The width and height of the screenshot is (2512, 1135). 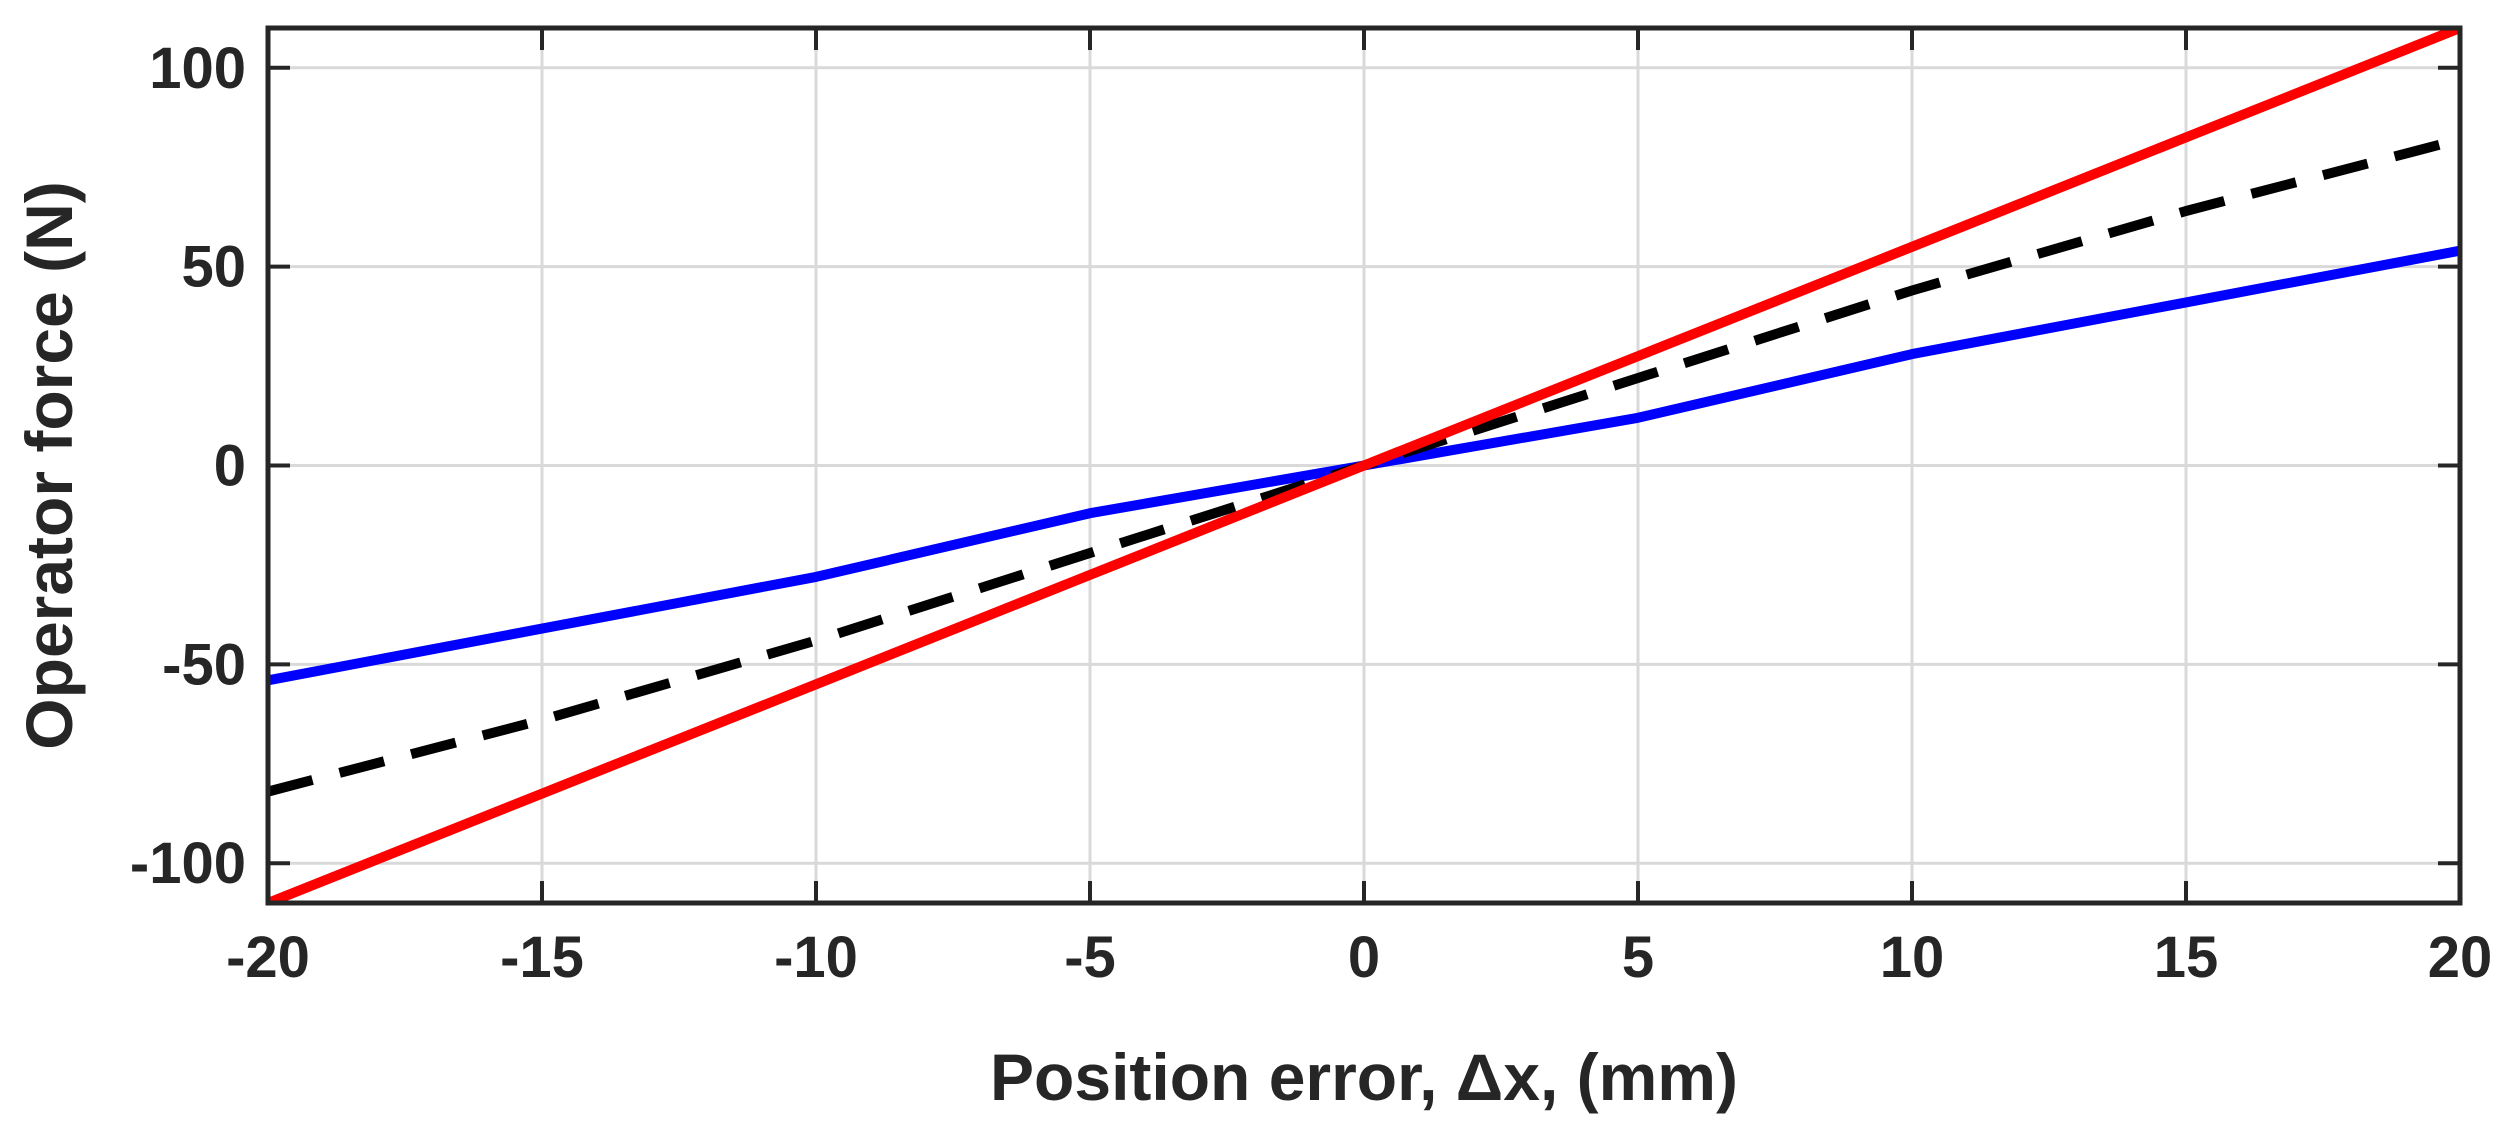 I want to click on x-tick-label: -10, so click(x=816, y=957).